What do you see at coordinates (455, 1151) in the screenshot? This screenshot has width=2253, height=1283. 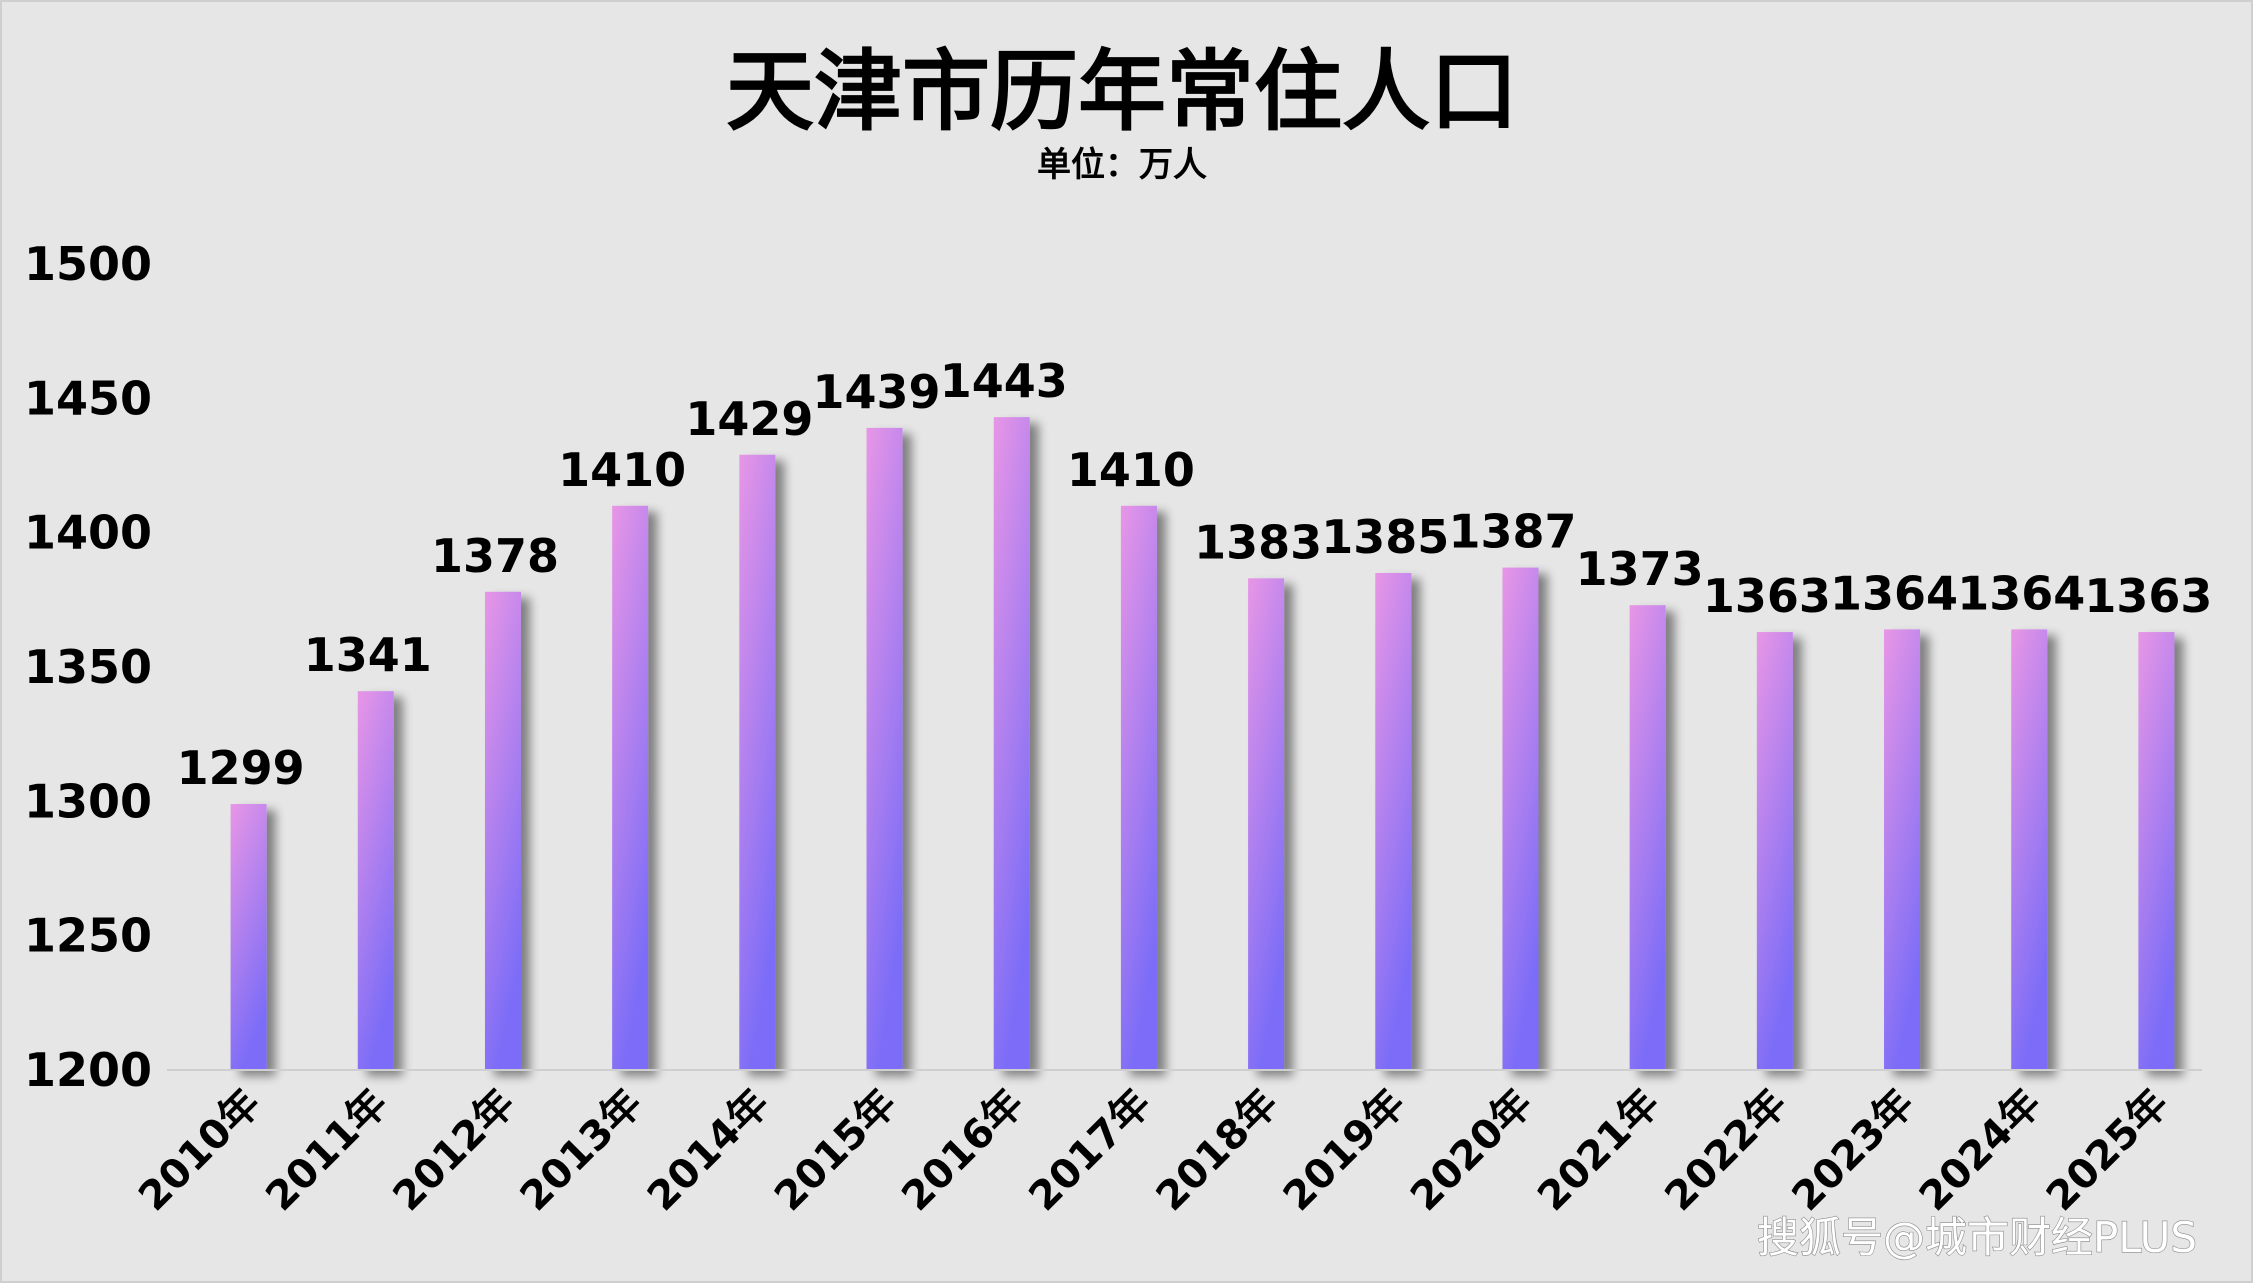 I see `x-tick-label: 2012年` at bounding box center [455, 1151].